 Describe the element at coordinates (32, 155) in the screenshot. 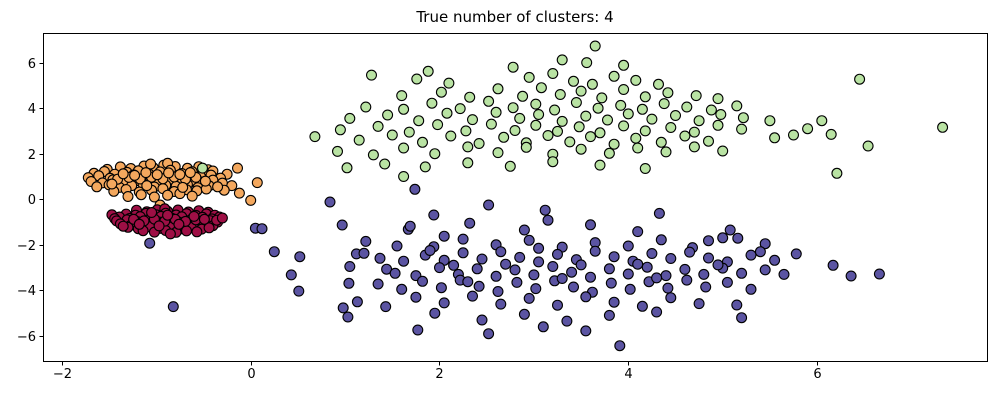

I see `y-tick-label: 2` at that location.